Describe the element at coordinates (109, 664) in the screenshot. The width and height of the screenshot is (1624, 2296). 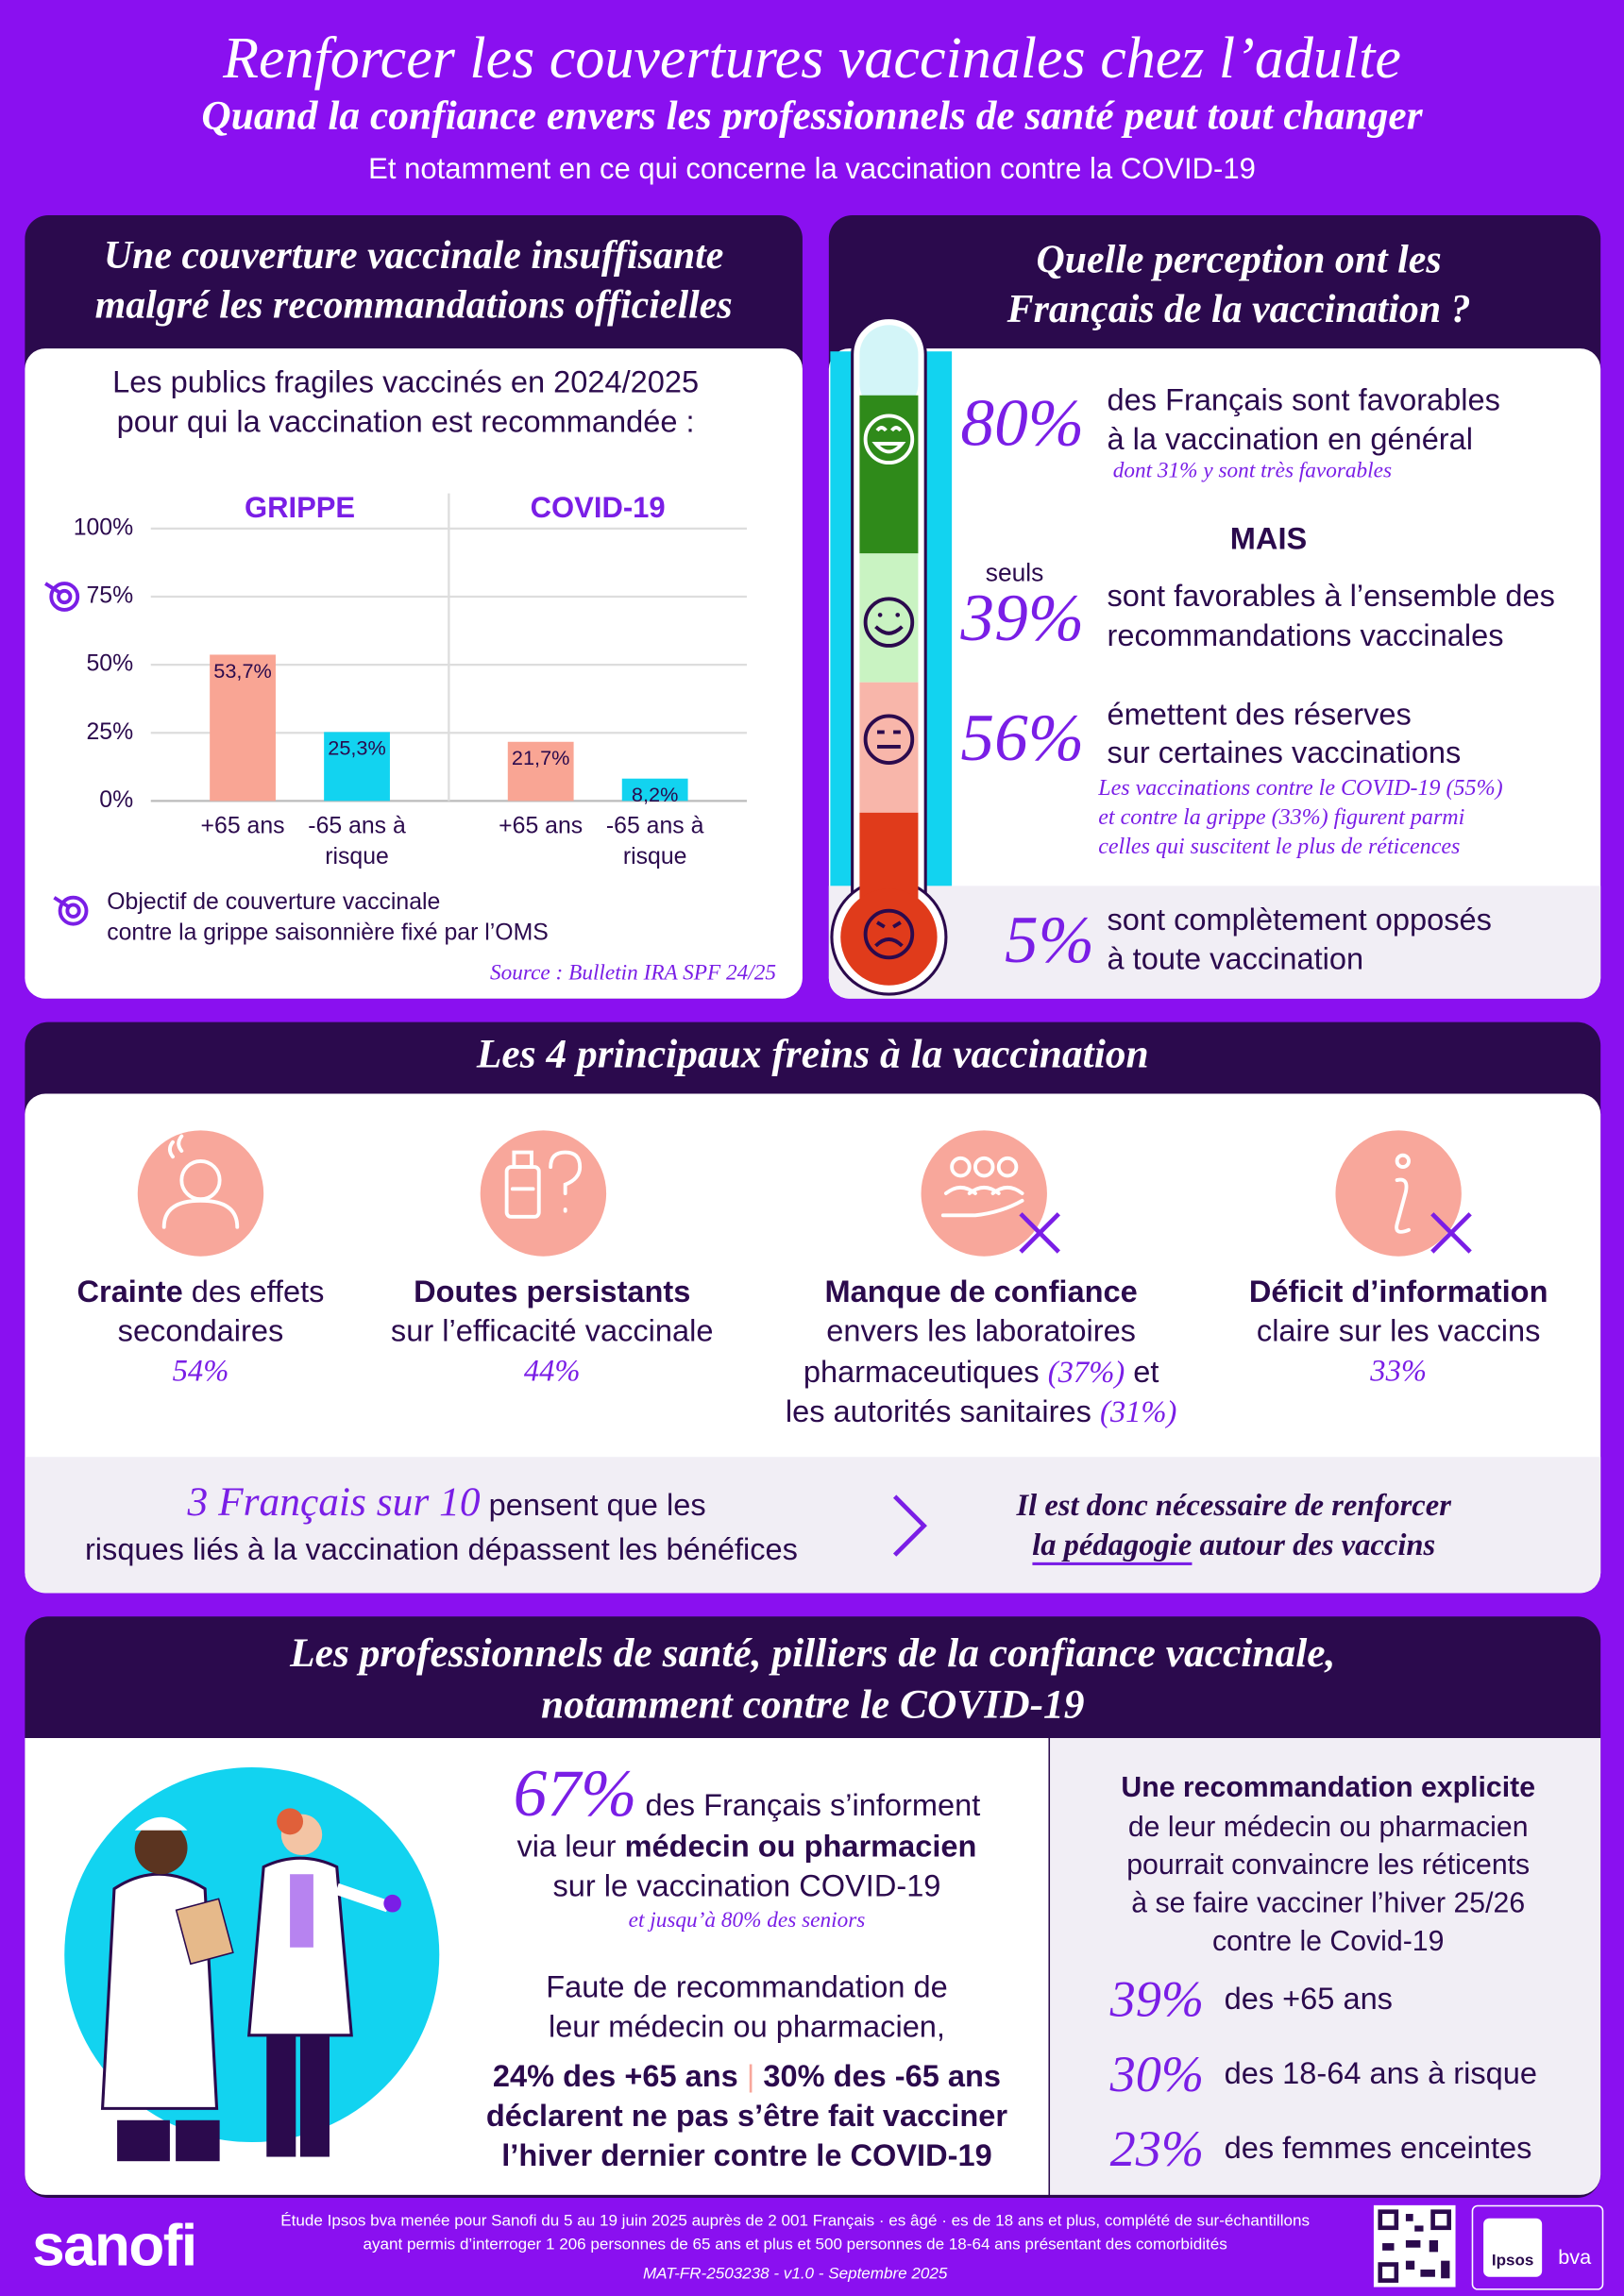
I see `y-tick-label: 50%` at that location.